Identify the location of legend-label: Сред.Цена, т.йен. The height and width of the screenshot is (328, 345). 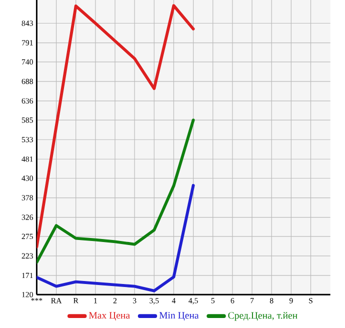
(263, 316).